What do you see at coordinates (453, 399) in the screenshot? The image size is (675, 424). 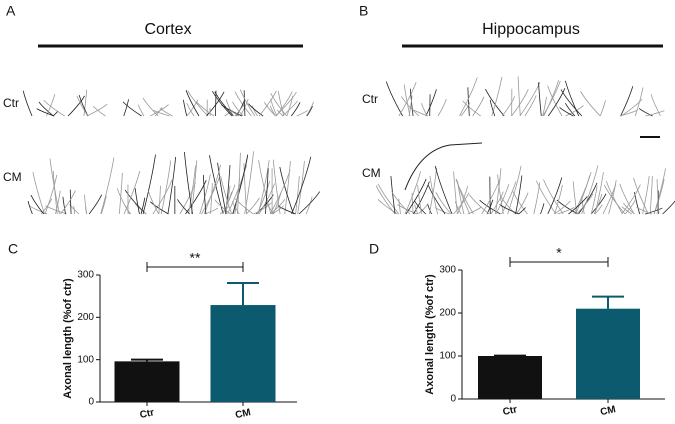 I see `y-tick-label: 0` at bounding box center [453, 399].